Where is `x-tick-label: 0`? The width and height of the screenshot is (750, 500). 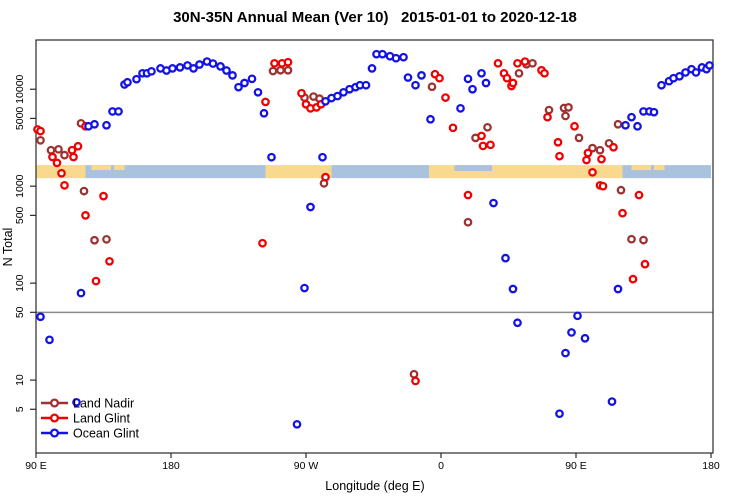
x-tick-label: 0 is located at coordinates (441, 466).